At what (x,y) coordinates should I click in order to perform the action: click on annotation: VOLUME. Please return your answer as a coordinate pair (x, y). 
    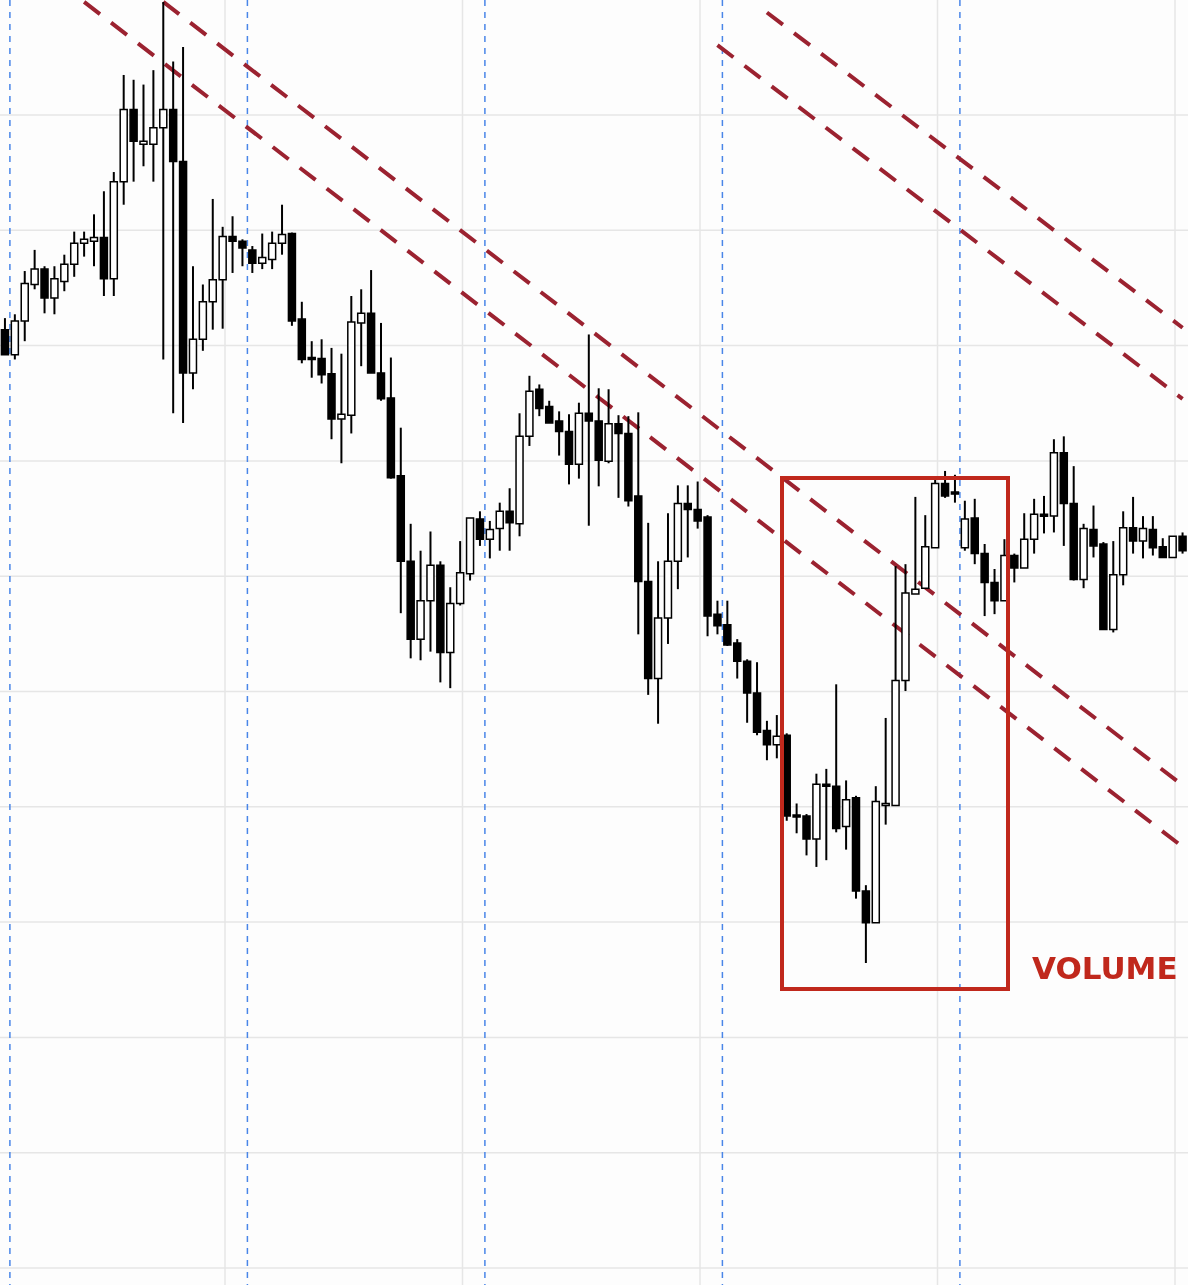
    Looking at the image, I should click on (1105, 968).